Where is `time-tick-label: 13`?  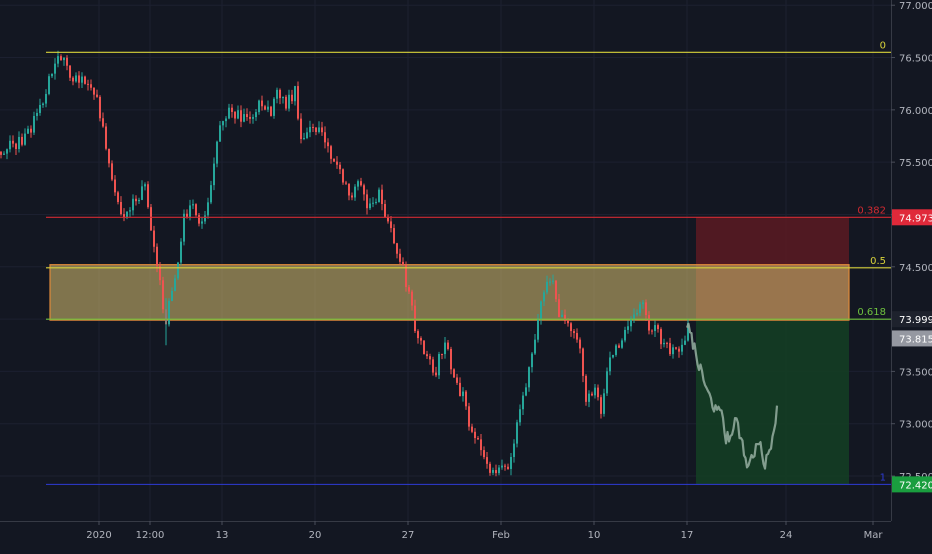
time-tick-label: 13 is located at coordinates (222, 535).